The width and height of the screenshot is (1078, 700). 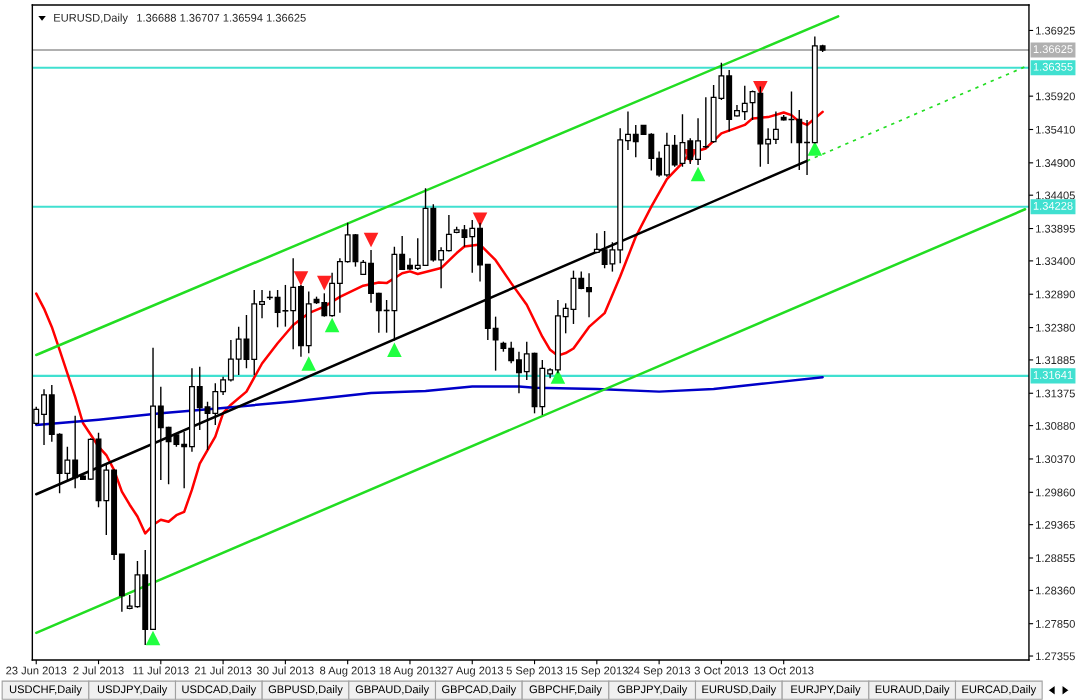 What do you see at coordinates (1053, 49) in the screenshot?
I see `ref-line-label: 1.36625` at bounding box center [1053, 49].